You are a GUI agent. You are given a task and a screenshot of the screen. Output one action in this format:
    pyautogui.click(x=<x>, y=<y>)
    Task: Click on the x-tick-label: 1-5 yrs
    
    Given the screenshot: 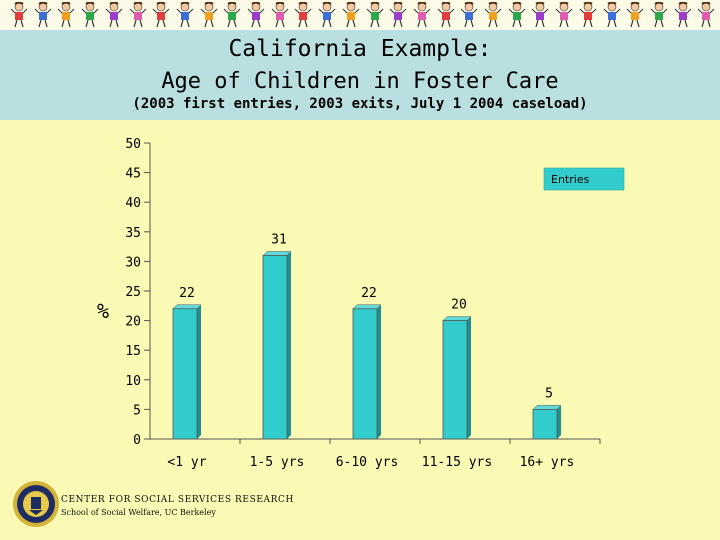 What is the action you would take?
    pyautogui.click(x=277, y=462)
    